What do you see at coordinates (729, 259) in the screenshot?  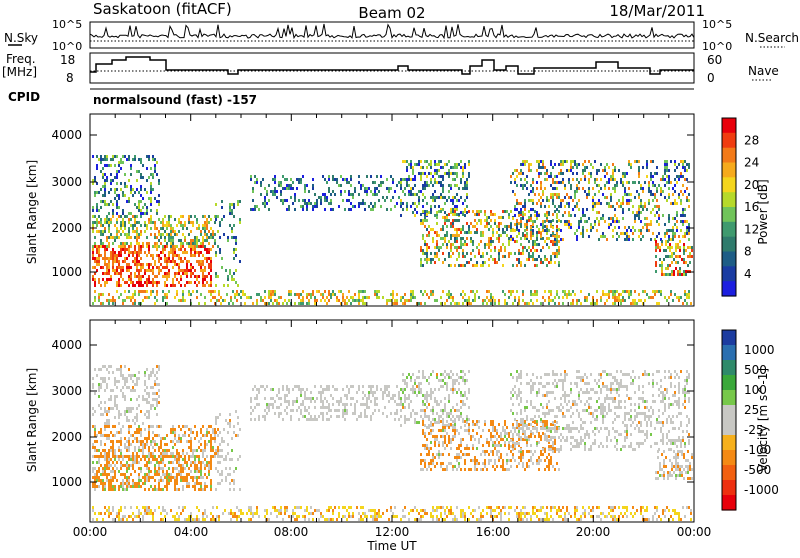 I see `colorbar-swatch` at bounding box center [729, 259].